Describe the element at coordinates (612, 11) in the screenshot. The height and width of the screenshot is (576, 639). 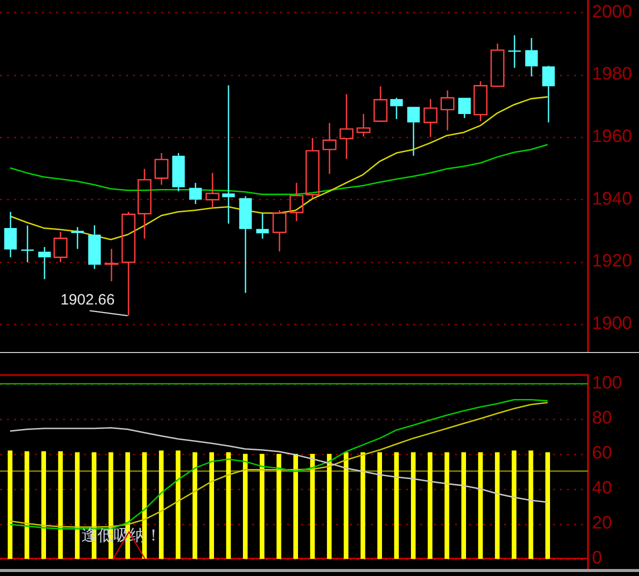
I see `y-tick-label: 2000` at that location.